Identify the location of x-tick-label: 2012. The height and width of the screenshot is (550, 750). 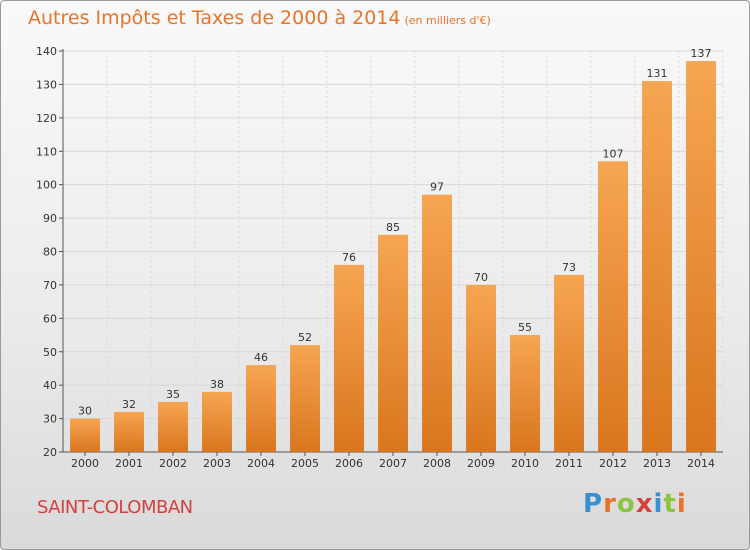
(613, 463).